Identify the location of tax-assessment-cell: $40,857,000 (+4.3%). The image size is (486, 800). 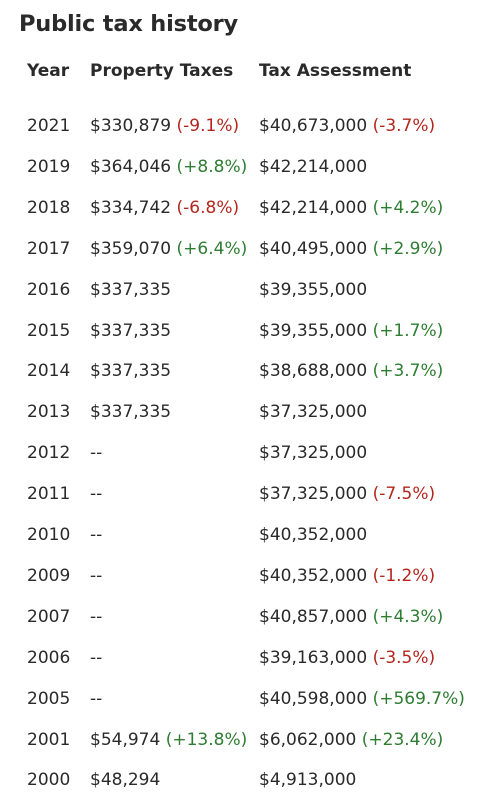
(351, 617).